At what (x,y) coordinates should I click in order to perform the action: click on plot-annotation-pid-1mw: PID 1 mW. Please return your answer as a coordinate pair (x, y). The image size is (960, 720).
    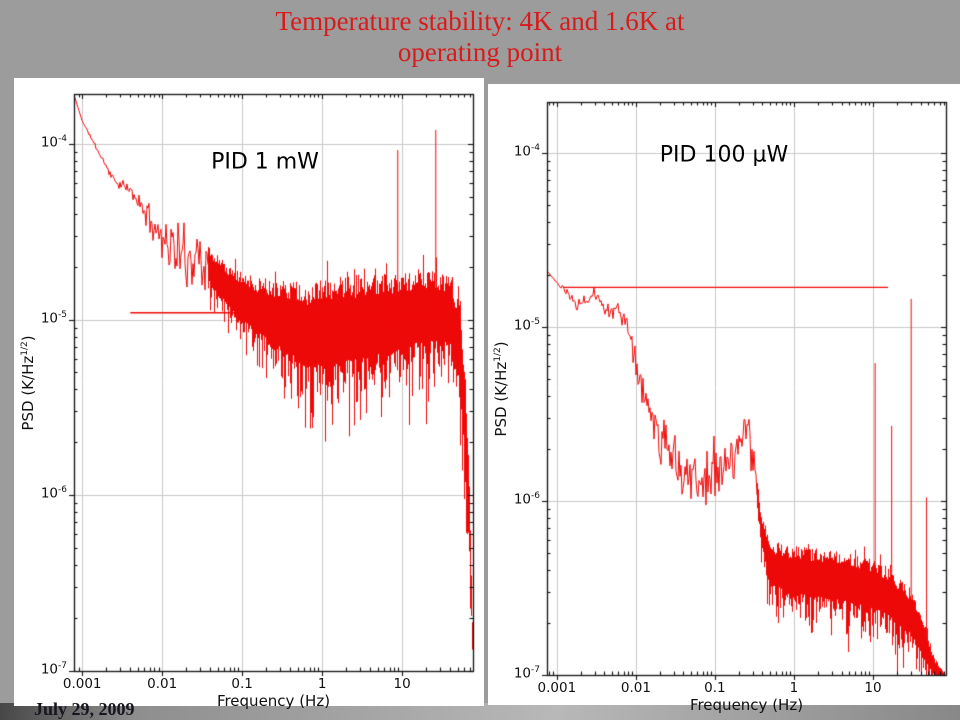
    Looking at the image, I should click on (265, 162).